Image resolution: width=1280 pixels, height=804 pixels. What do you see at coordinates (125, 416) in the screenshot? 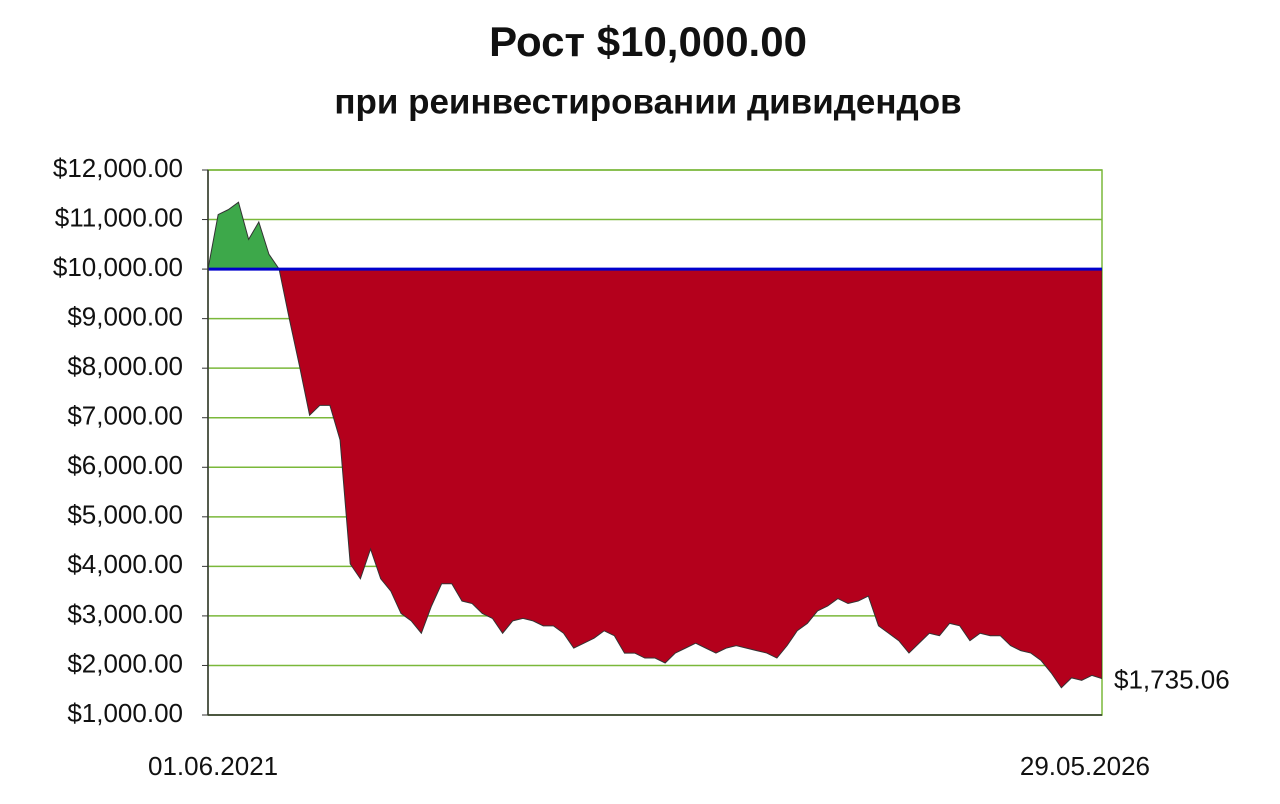
I see `y-tick-label: $7,000.00` at bounding box center [125, 416].